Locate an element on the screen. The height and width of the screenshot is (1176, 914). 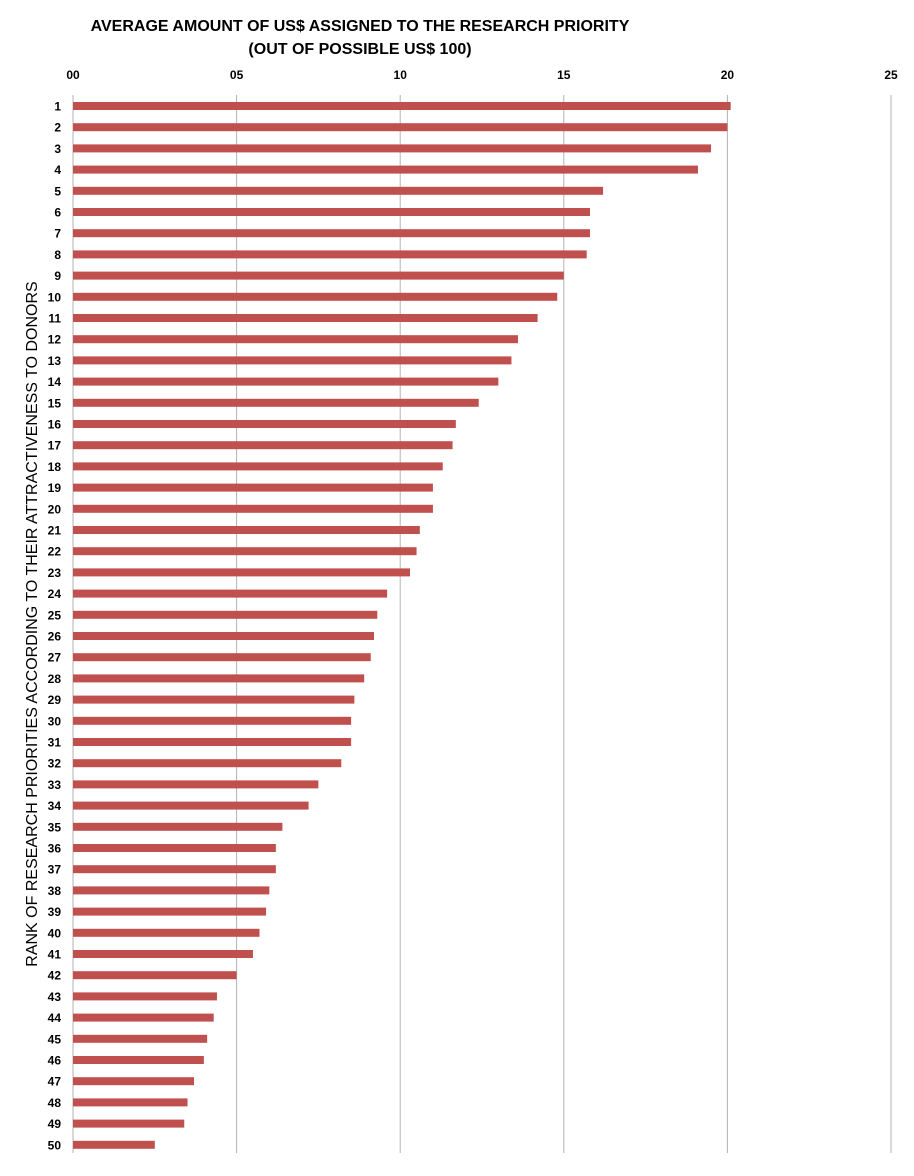
y-tick-label: 34 is located at coordinates (55, 806).